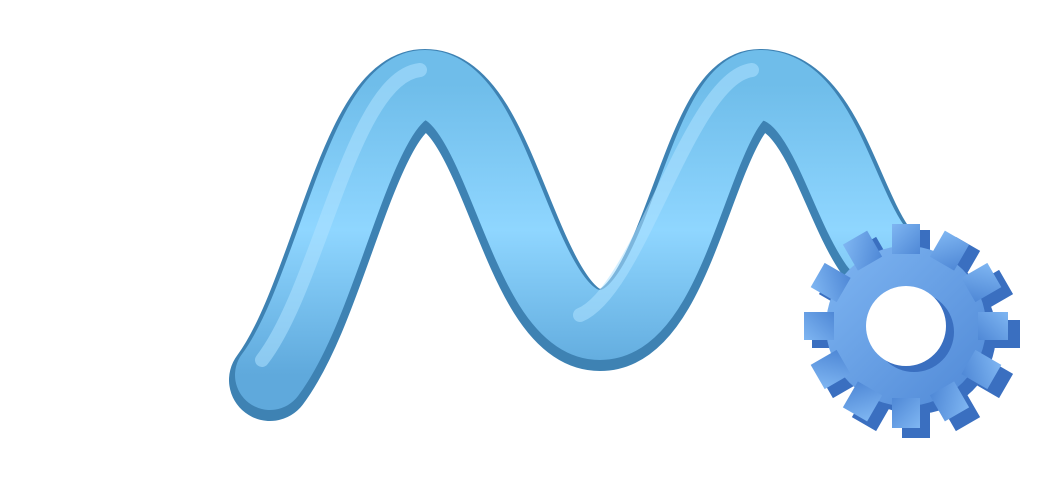 This screenshot has height=495, width=1045. What do you see at coordinates (906, 326) in the screenshot?
I see `gear-hole` at bounding box center [906, 326].